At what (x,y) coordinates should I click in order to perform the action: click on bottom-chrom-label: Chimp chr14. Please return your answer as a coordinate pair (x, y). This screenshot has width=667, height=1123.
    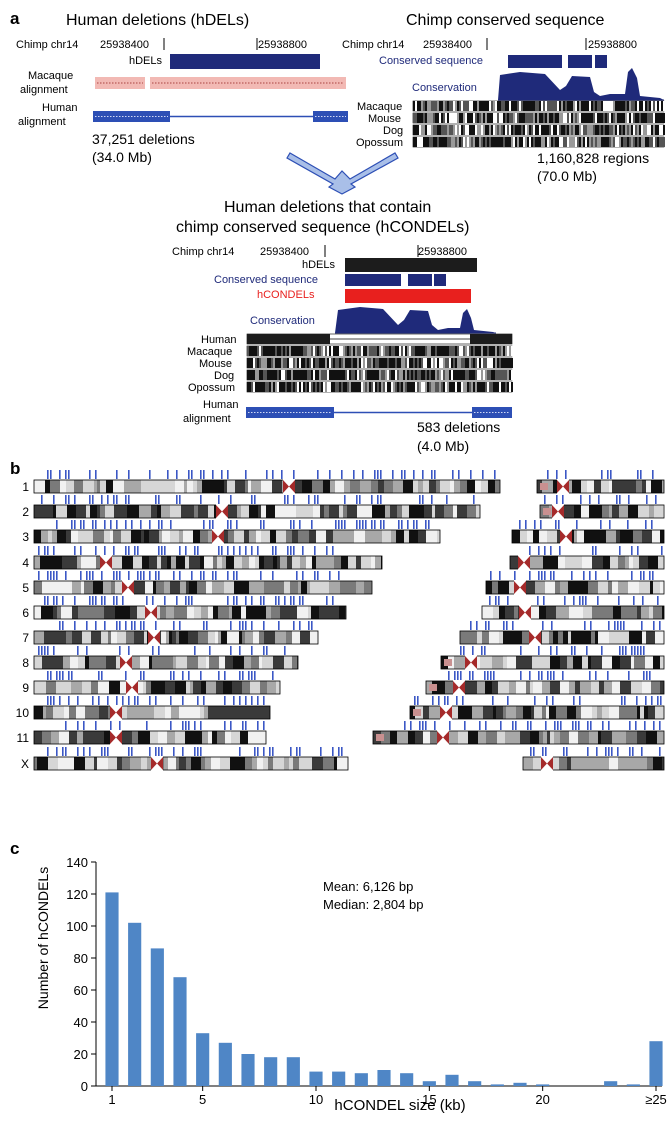
    Looking at the image, I should click on (203, 252).